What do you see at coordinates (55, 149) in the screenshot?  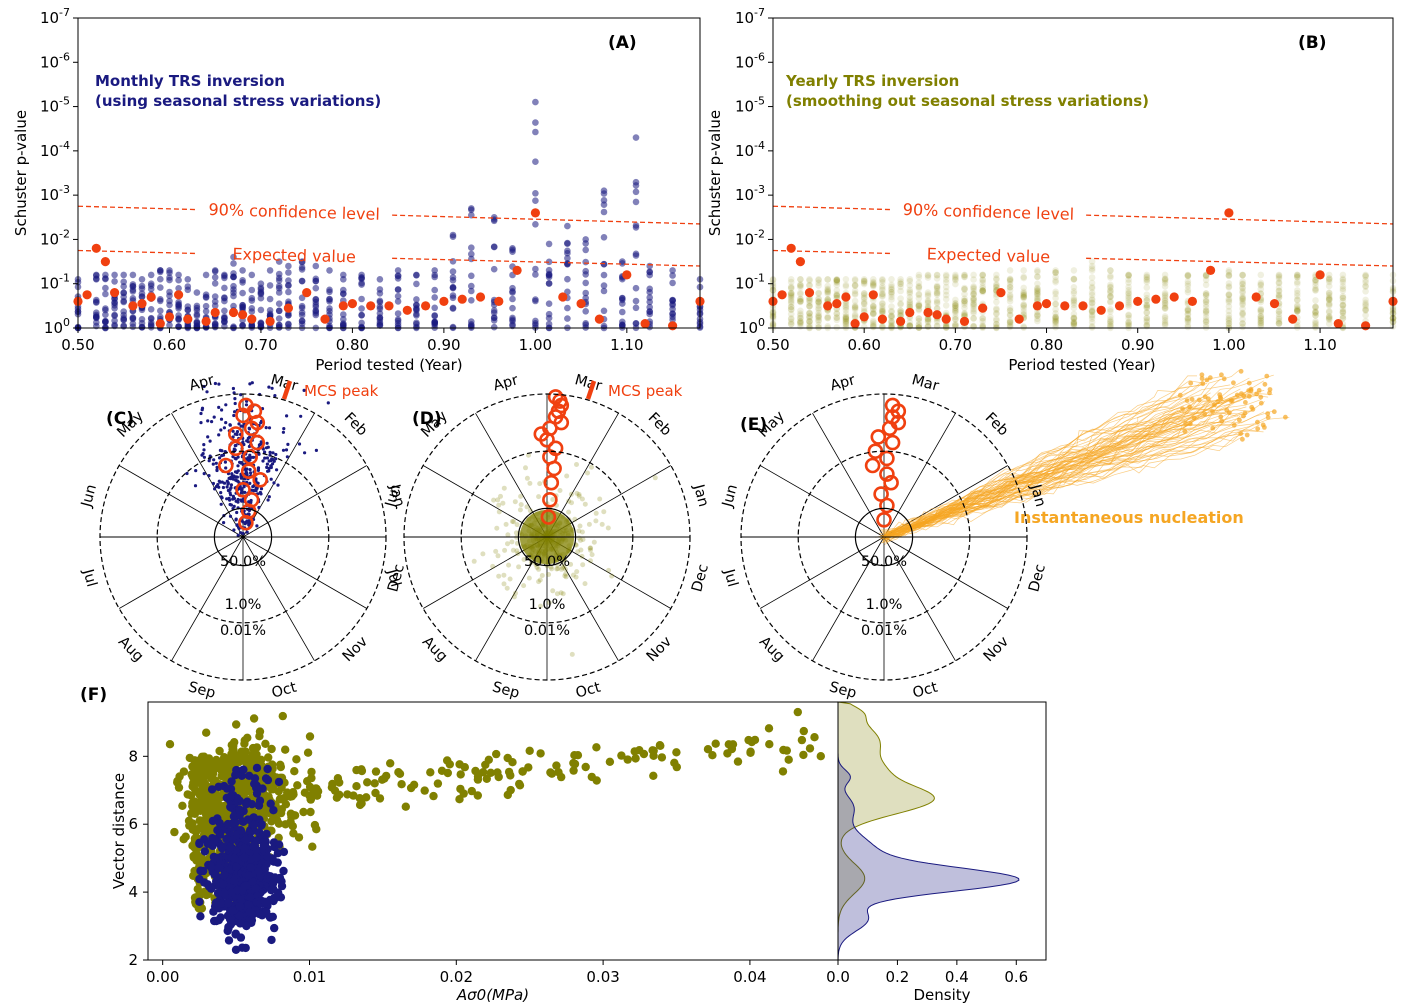 I see `panel-a-ytick-label: 10⁻⁴` at bounding box center [55, 149].